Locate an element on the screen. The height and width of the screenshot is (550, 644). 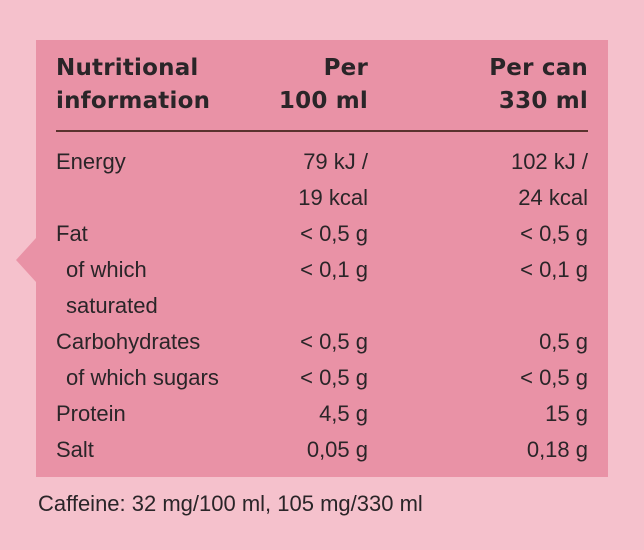
row-label: Salt is located at coordinates (75, 449).